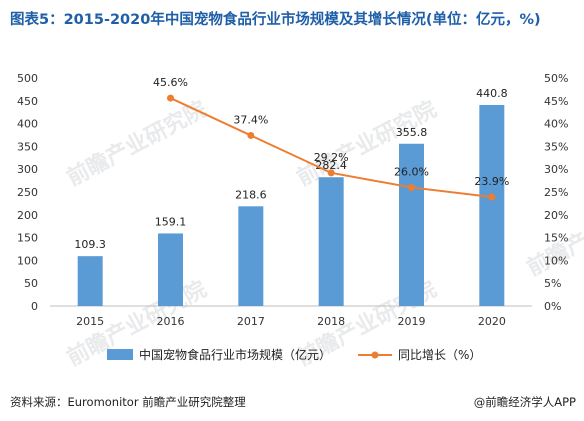 This screenshot has height=421, width=584. Describe the element at coordinates (34, 306) in the screenshot. I see `left-tick-label: 0` at that location.